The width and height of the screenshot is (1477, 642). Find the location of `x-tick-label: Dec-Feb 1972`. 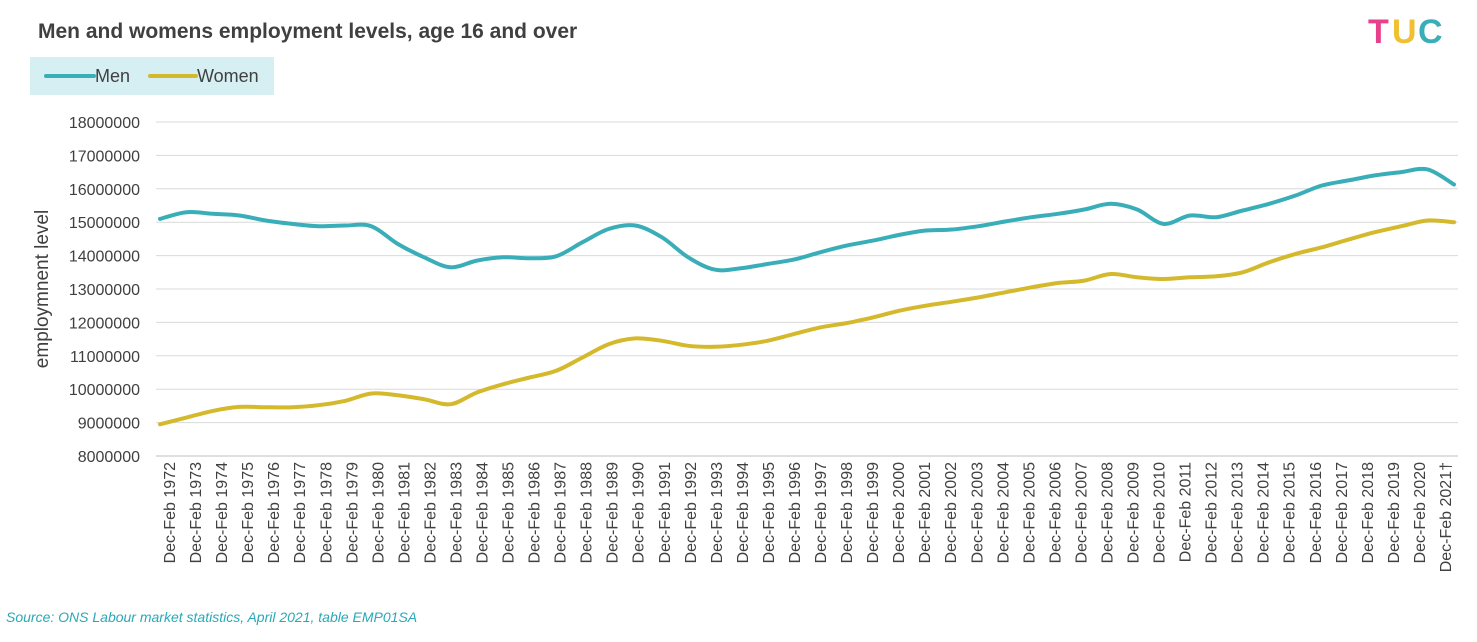

x-tick-label: Dec-Feb 1972 is located at coordinates (170, 512).